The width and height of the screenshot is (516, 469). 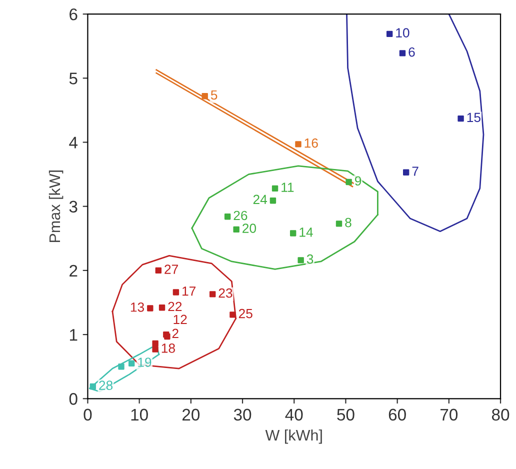 What do you see at coordinates (74, 14) in the screenshot?
I see `y-tick-label: 6` at bounding box center [74, 14].